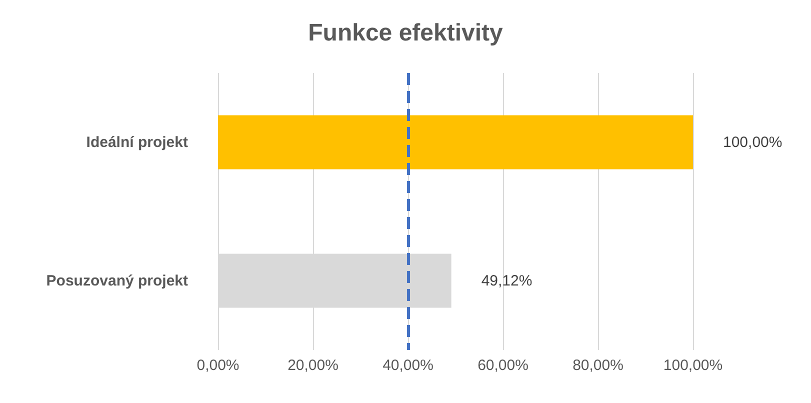 Image resolution: width=811 pixels, height=403 pixels. Describe the element at coordinates (503, 365) in the screenshot. I see `x-tick-label: 60,00%` at that location.